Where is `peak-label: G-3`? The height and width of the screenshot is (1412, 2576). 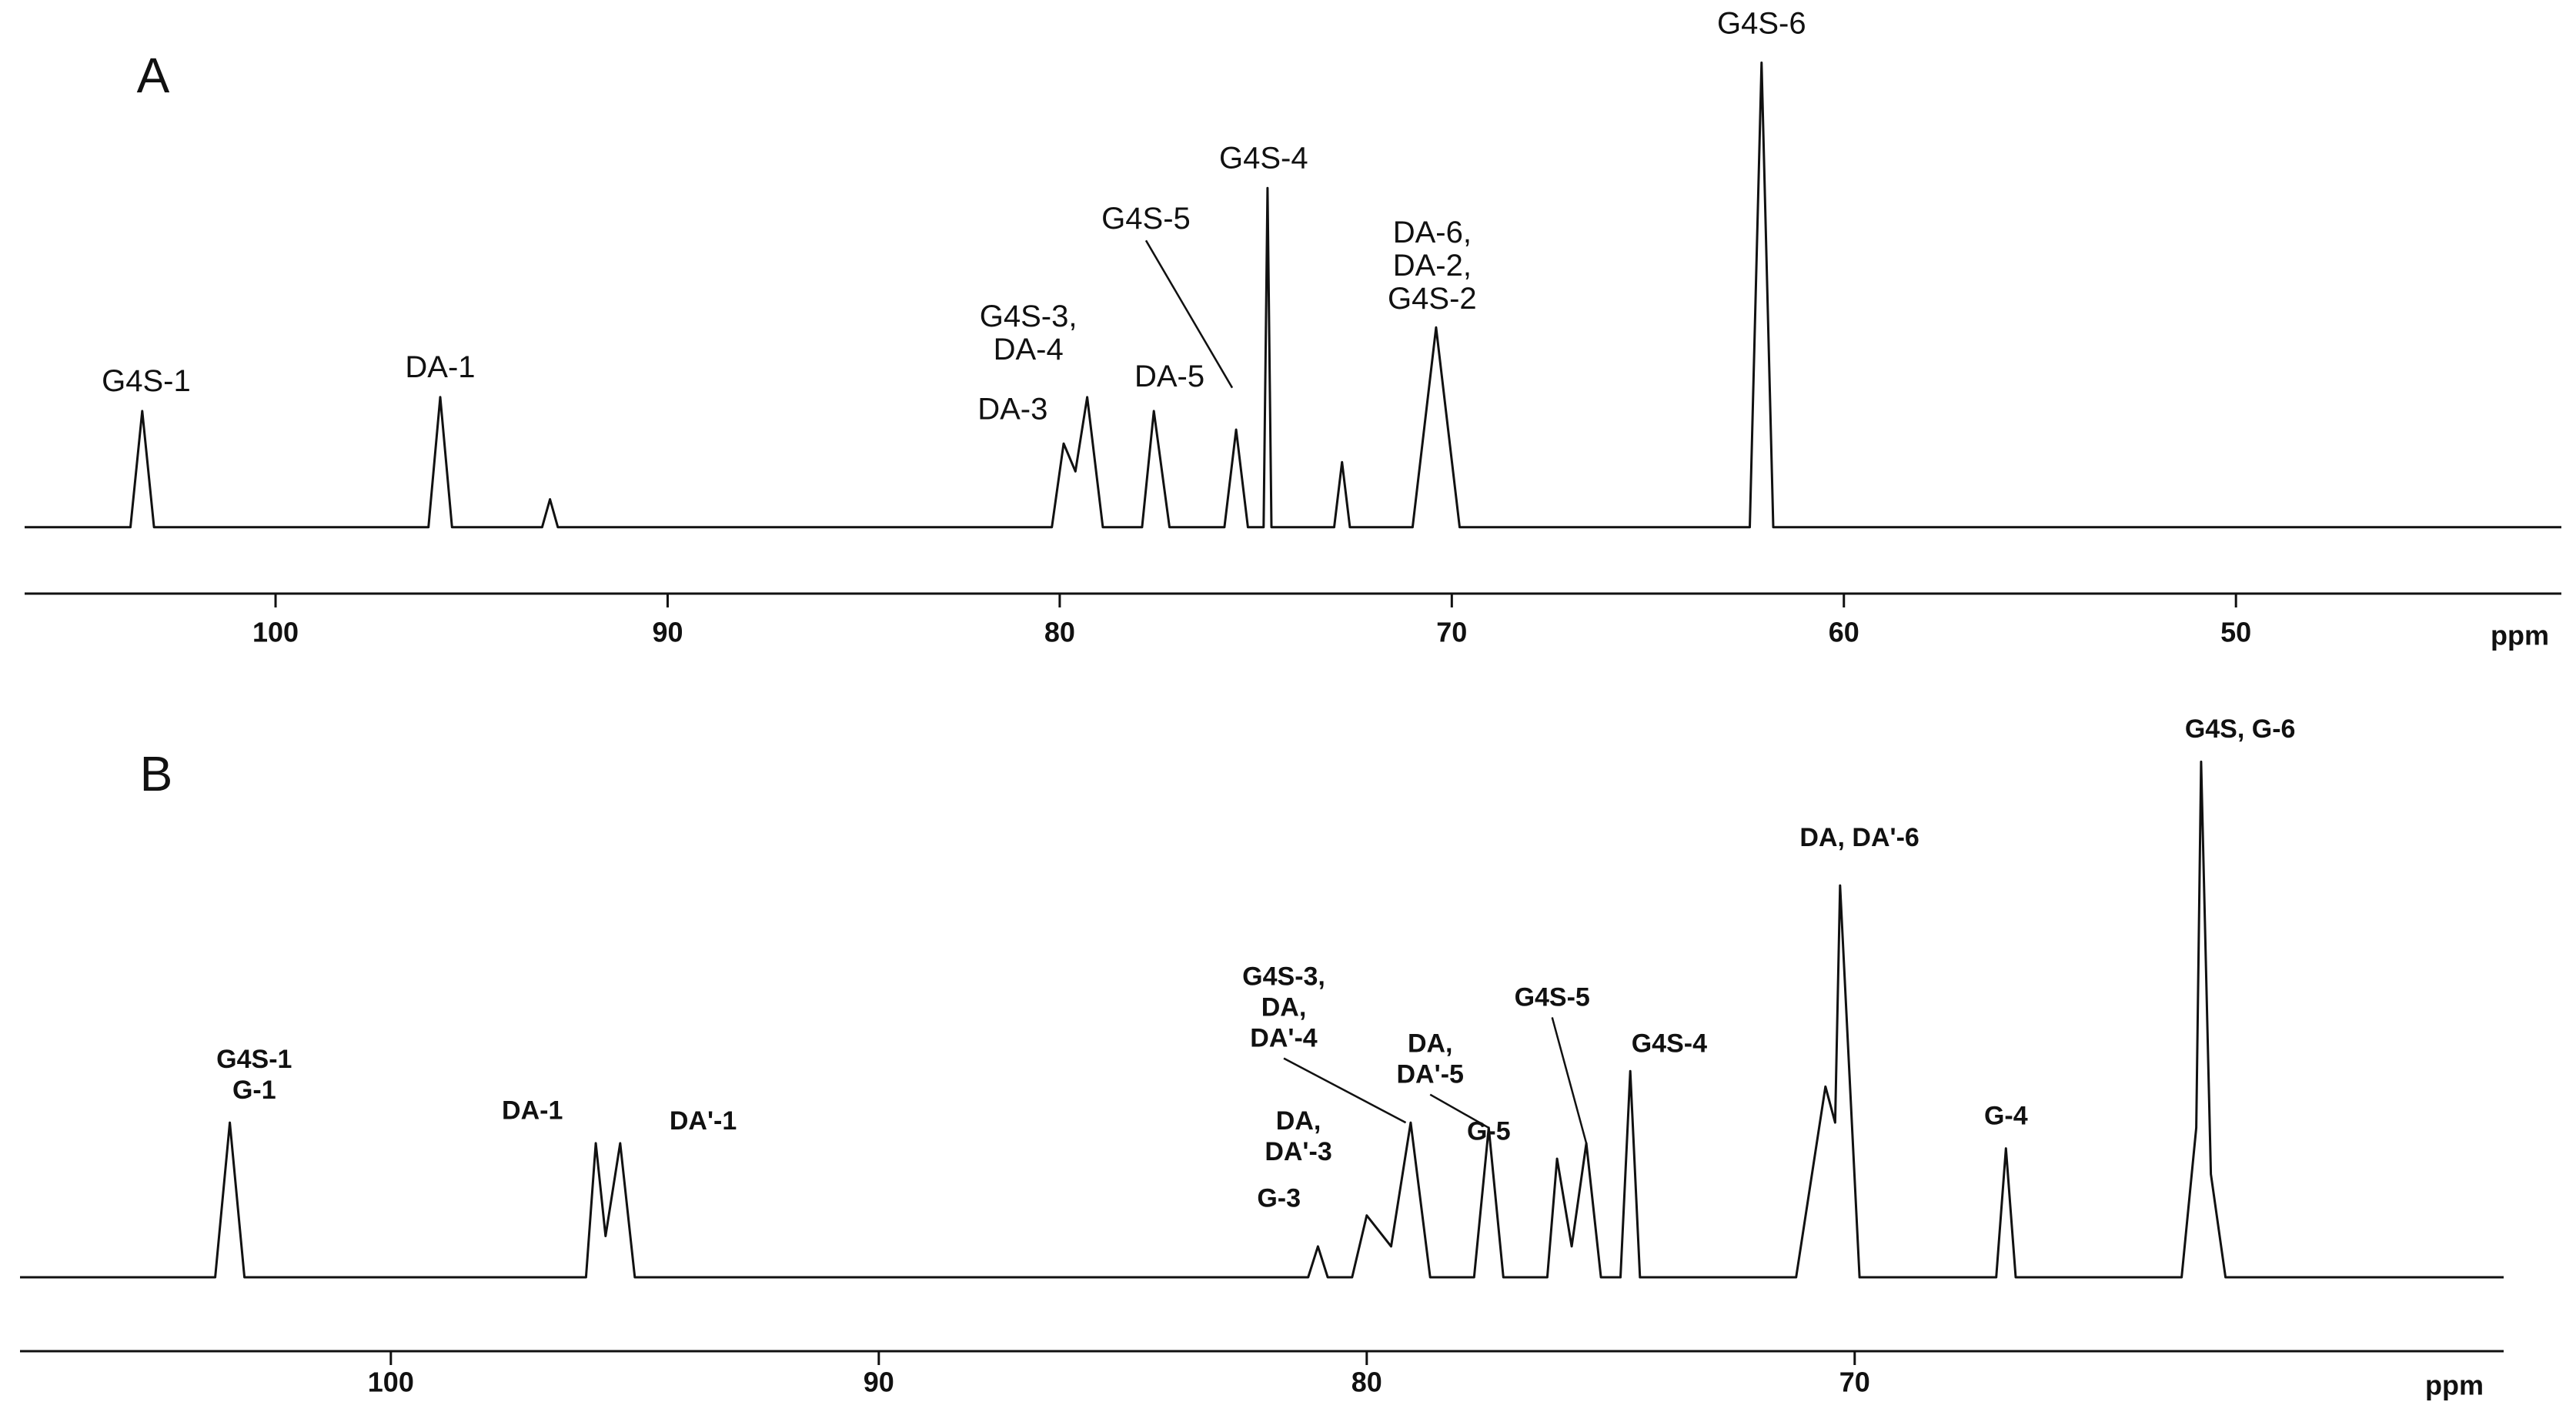 peak-label: G-3 is located at coordinates (1279, 1198).